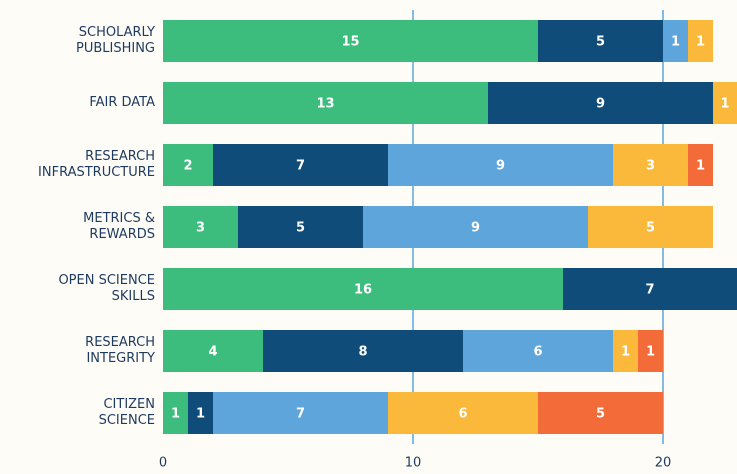 The width and height of the screenshot is (737, 474). Describe the element at coordinates (96, 164) in the screenshot. I see `category-label: RESEARCH INFRASTRUCTURE` at that location.